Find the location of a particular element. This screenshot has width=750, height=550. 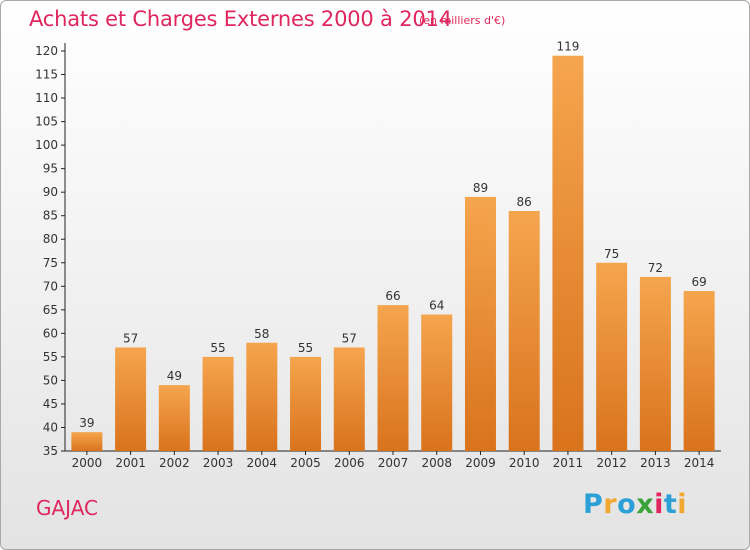

y-tick-label: 115 is located at coordinates (46, 75).